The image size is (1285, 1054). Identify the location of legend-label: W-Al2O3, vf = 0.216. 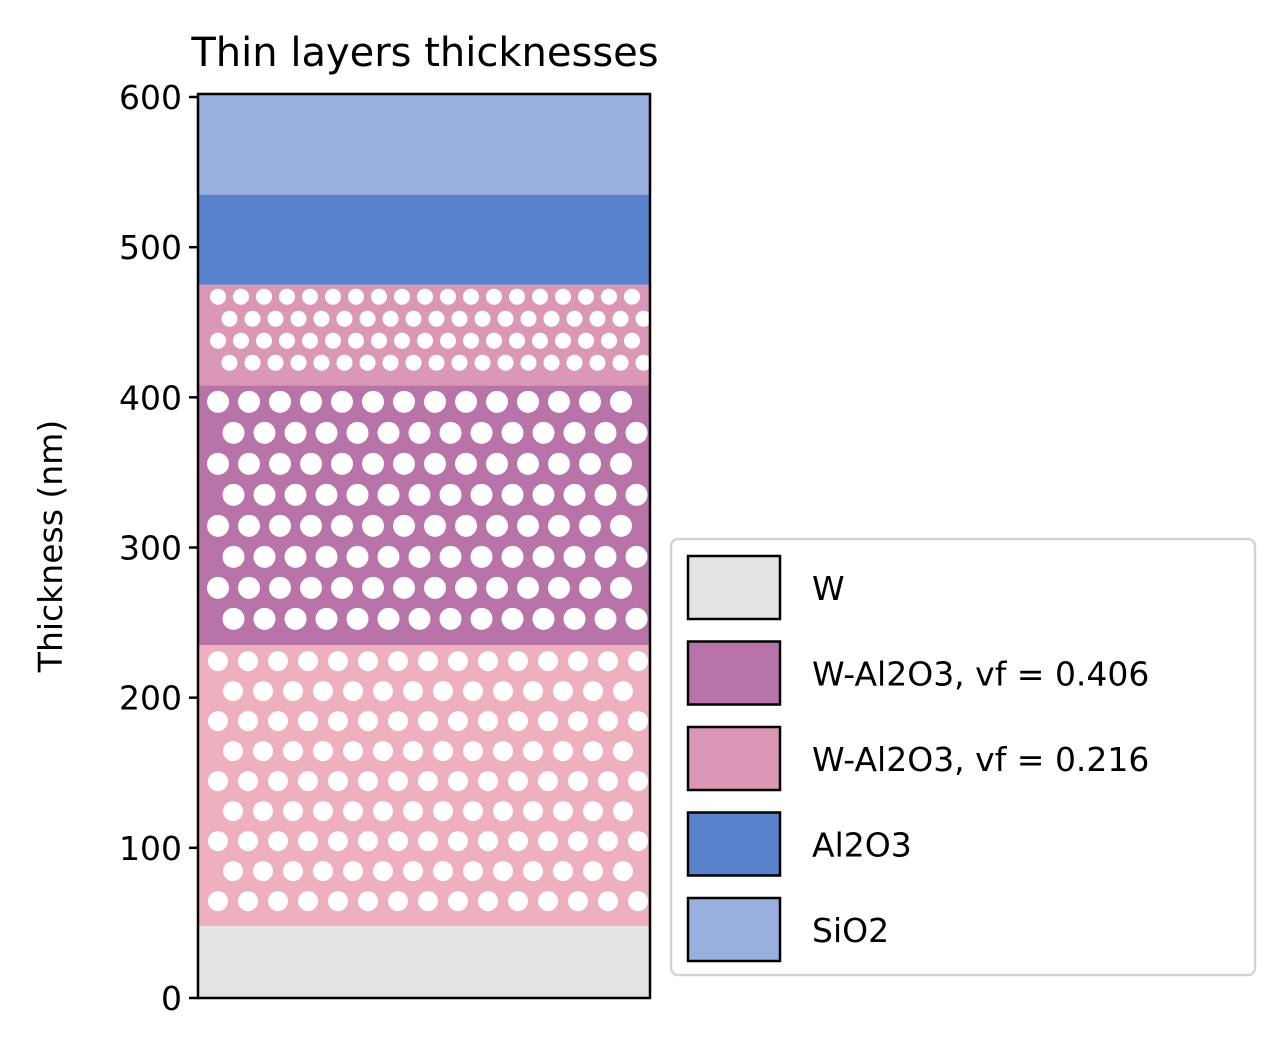
(980, 759).